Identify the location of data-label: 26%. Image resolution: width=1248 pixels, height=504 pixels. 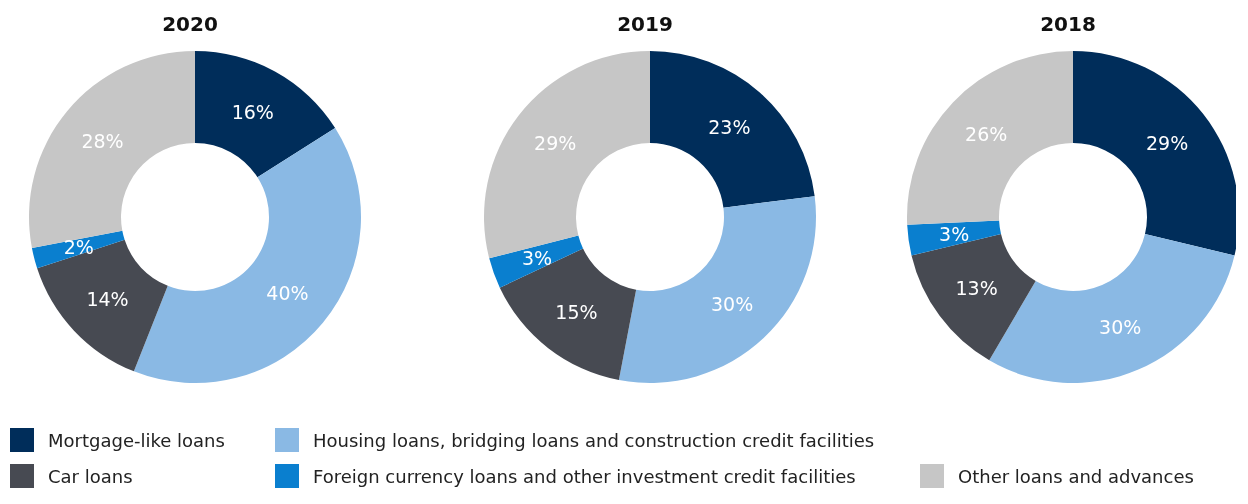
(986, 134).